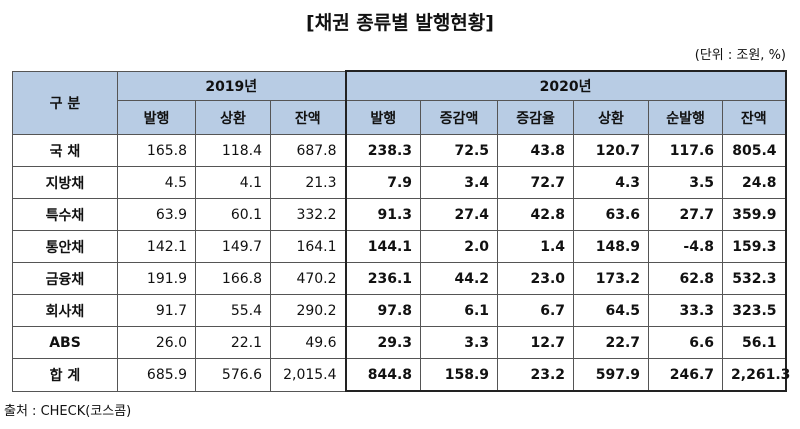 The height and width of the screenshot is (429, 800). I want to click on cell-value: 166.8, so click(233, 278).